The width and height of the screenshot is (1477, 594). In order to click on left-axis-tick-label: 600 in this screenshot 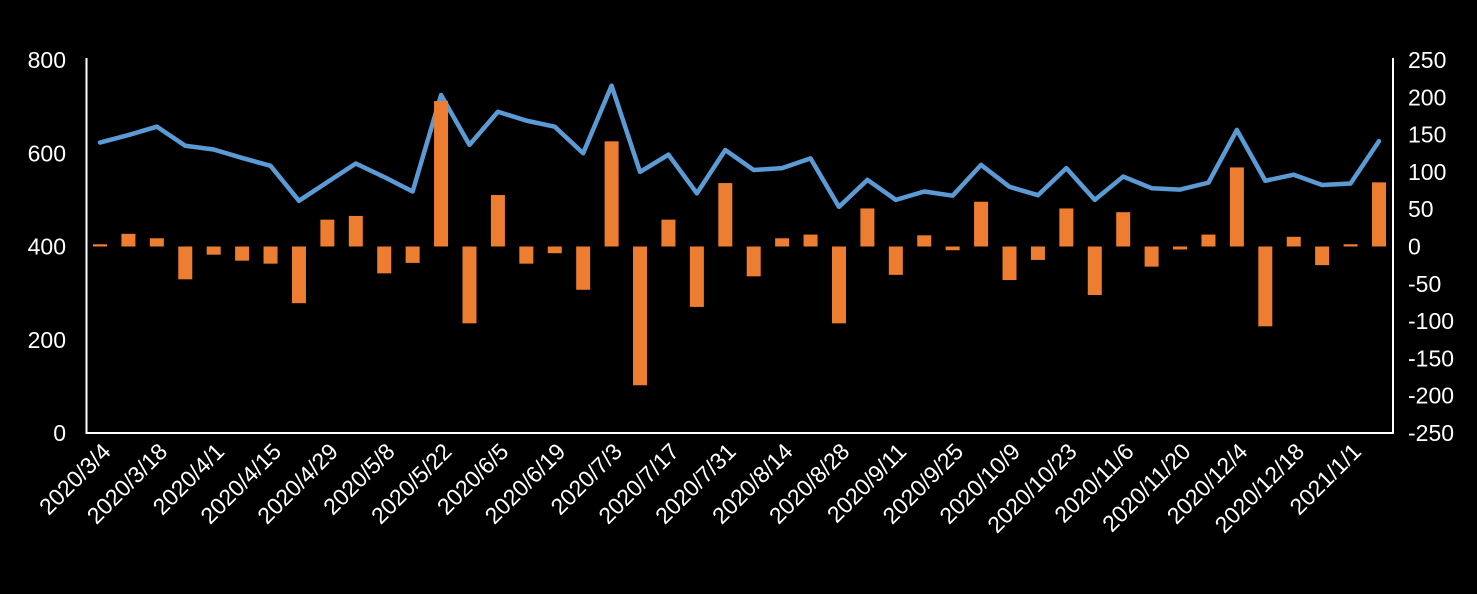, I will do `click(47, 153)`.